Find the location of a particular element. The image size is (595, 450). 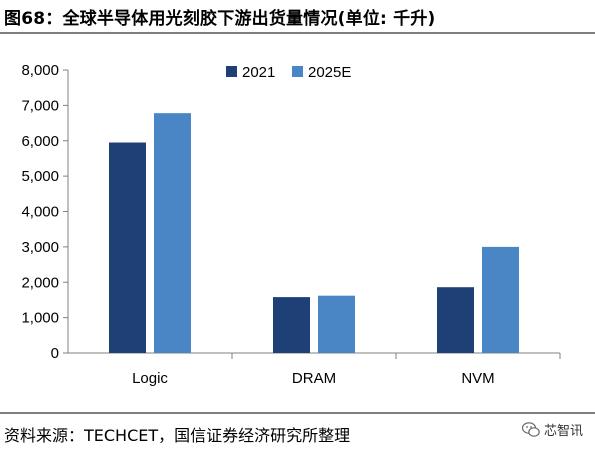

x-category-label: DRAM is located at coordinates (314, 378).